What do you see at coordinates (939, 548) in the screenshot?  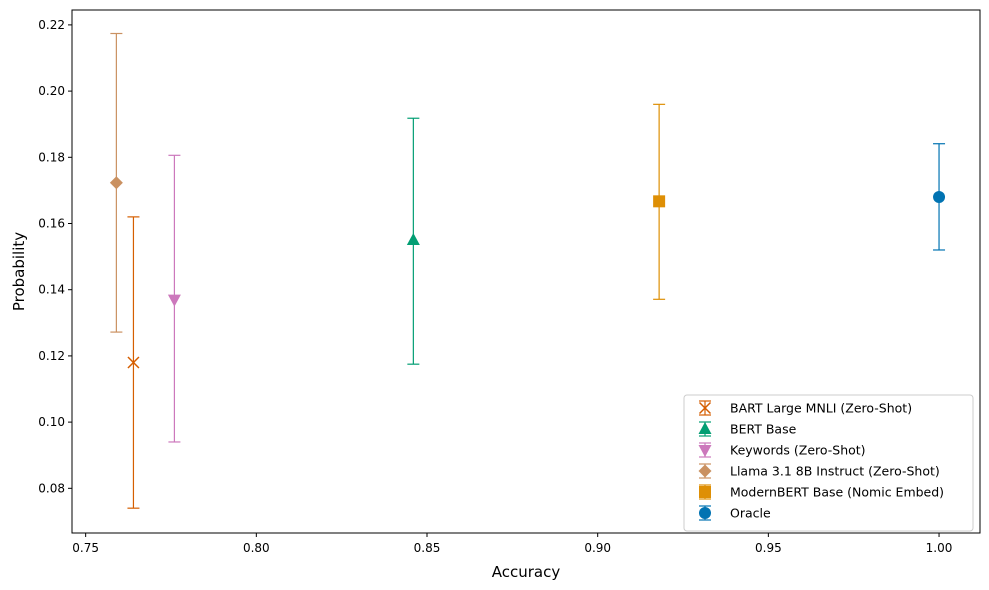 I see `x-tick-label-5: 1.00` at bounding box center [939, 548].